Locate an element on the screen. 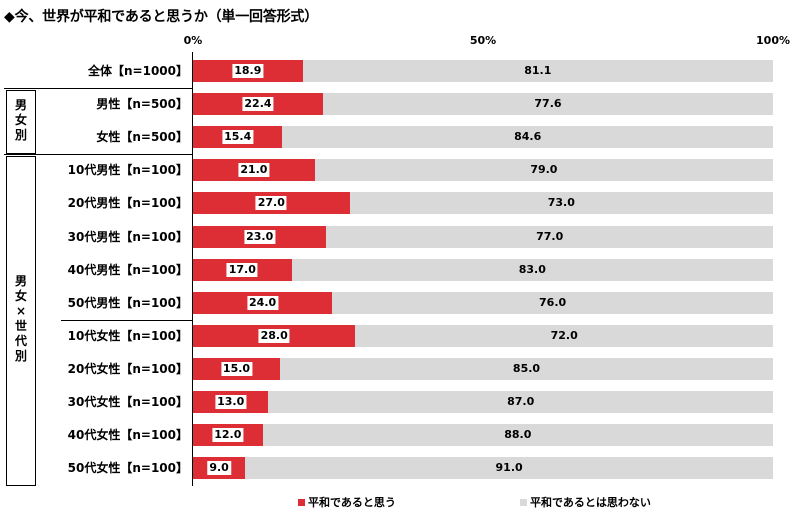 The width and height of the screenshot is (800, 518). data-label-disagree: 73.0 is located at coordinates (561, 203).